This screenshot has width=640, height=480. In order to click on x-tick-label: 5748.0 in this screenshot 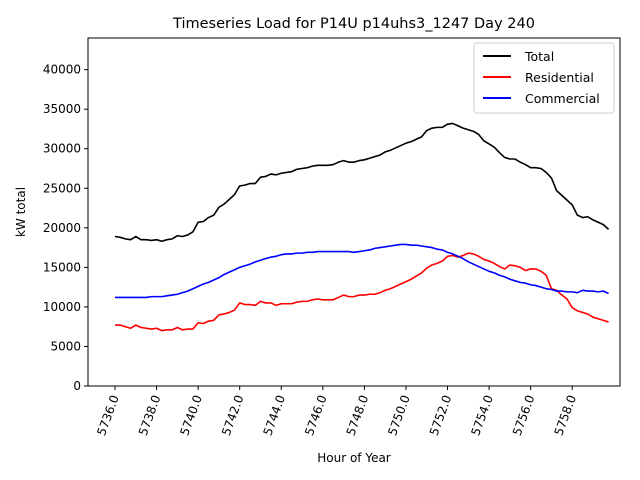, I will do `click(358, 415)`.